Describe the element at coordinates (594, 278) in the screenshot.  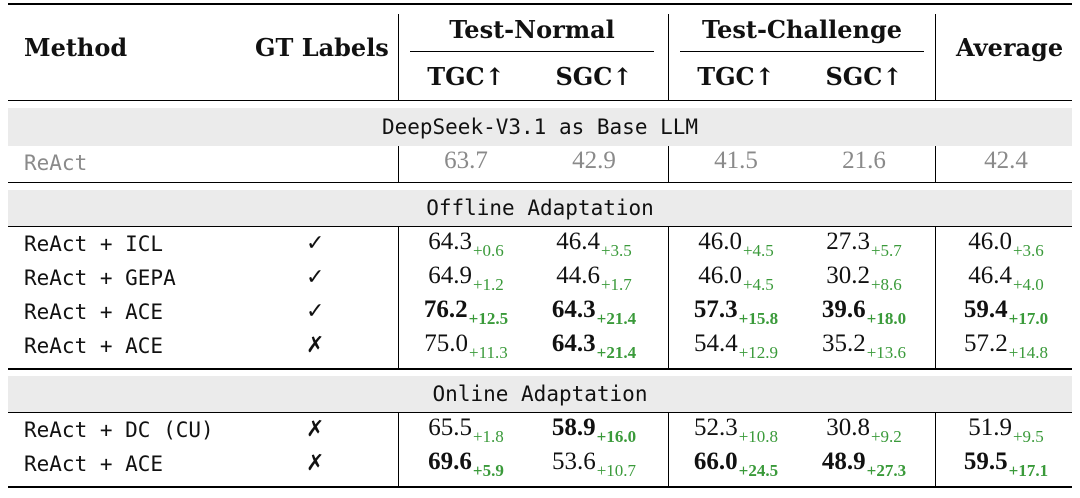
I see `metric-cell: 44.6+1.7` at that location.